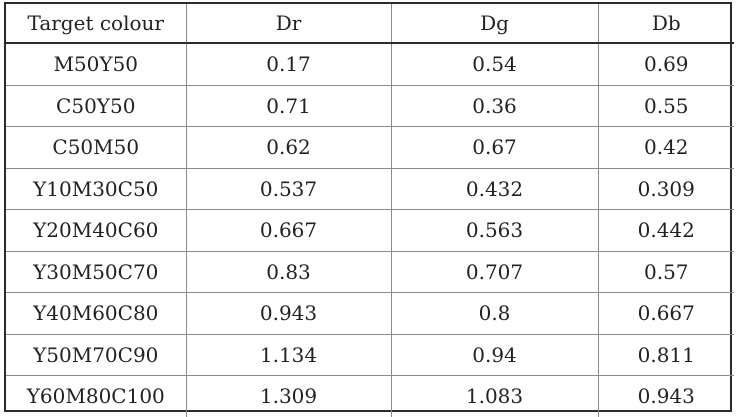  Describe the element at coordinates (666, 313) in the screenshot. I see `cell-db: 0.667` at that location.